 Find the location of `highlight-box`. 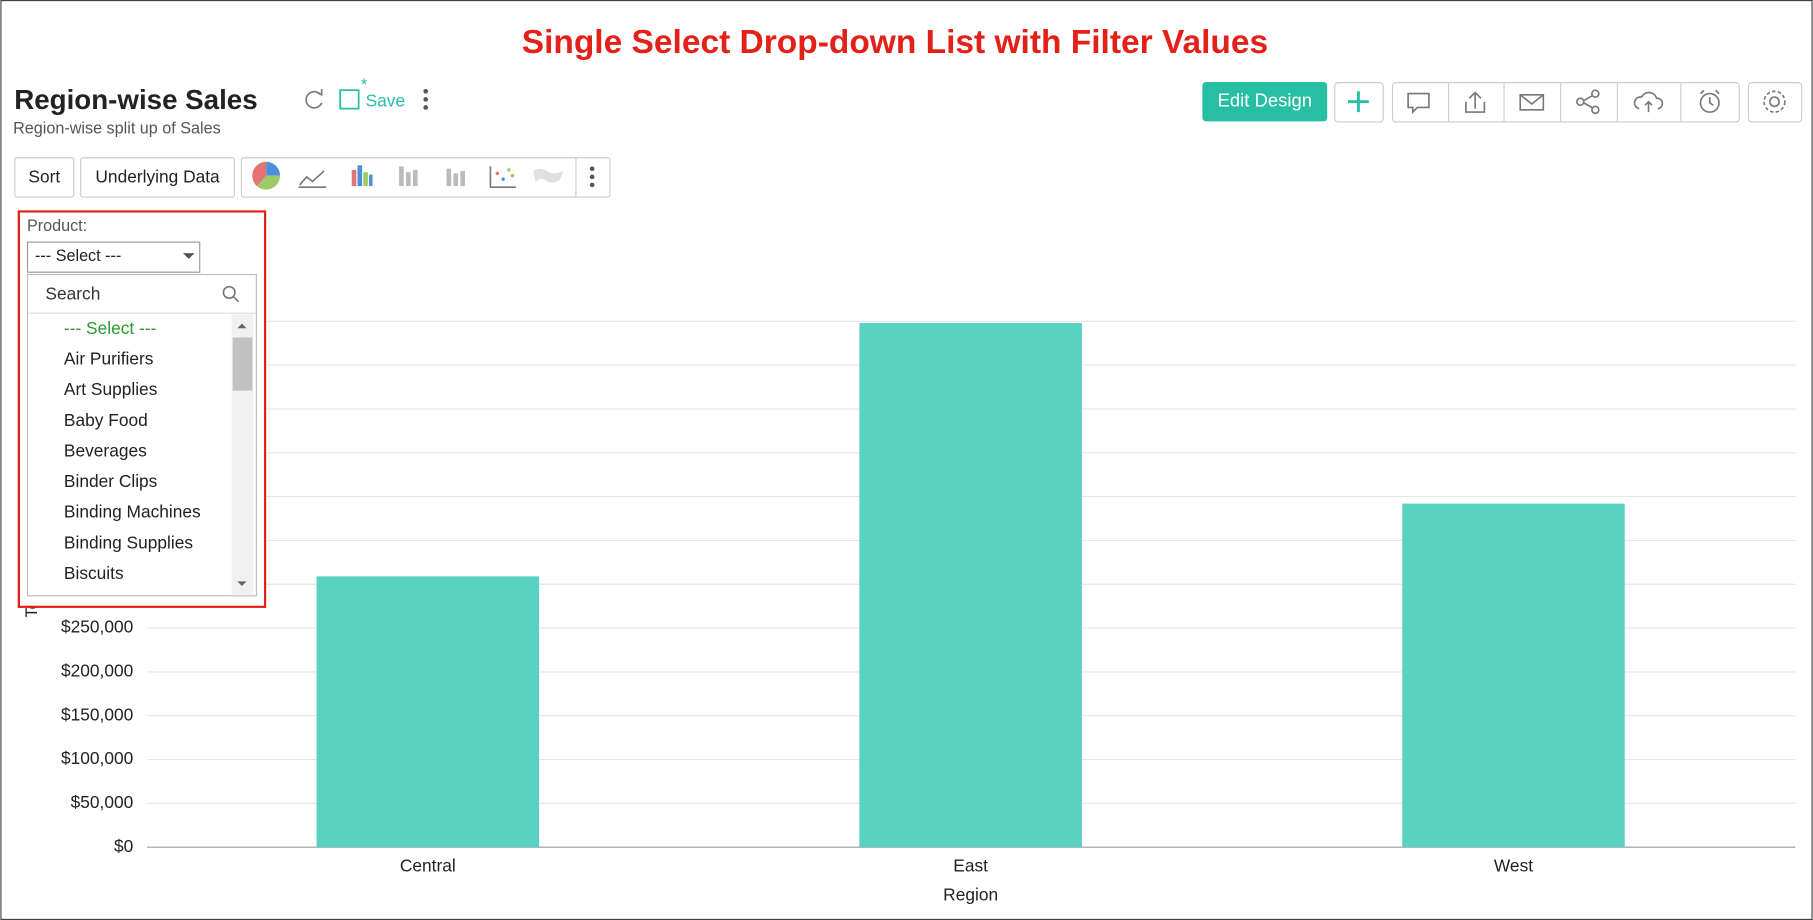

highlight-box is located at coordinates (142, 409).